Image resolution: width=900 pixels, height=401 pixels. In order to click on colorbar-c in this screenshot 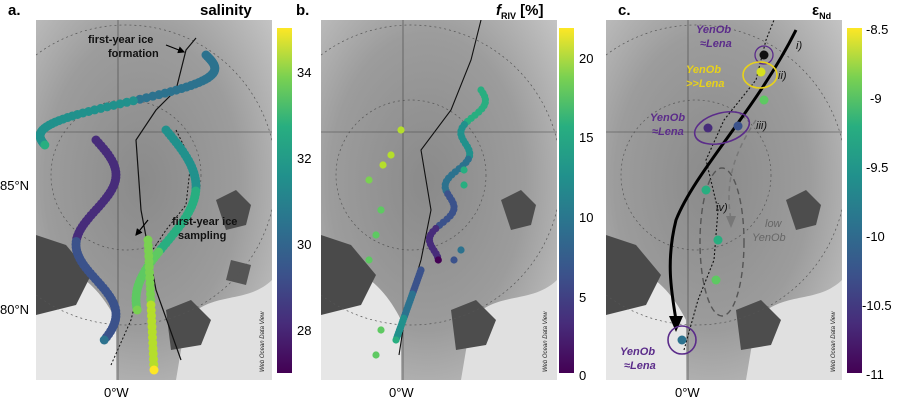, I will do `click(854, 200)`.